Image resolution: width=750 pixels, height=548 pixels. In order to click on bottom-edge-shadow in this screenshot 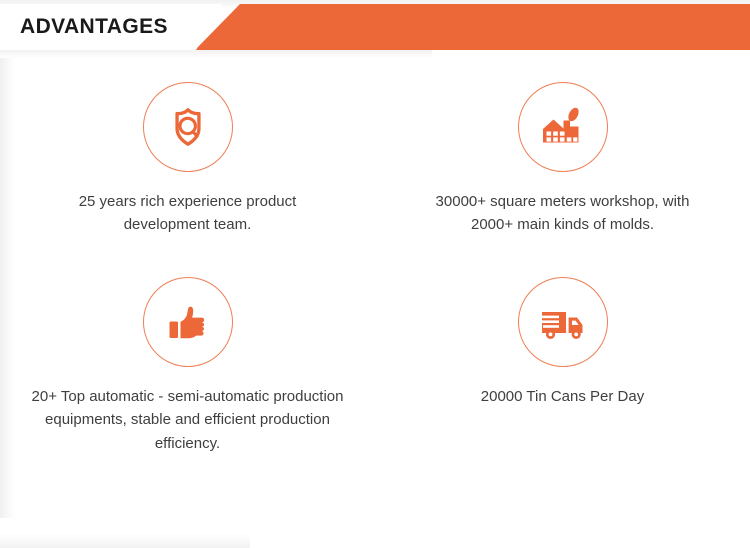, I will do `click(125, 541)`.